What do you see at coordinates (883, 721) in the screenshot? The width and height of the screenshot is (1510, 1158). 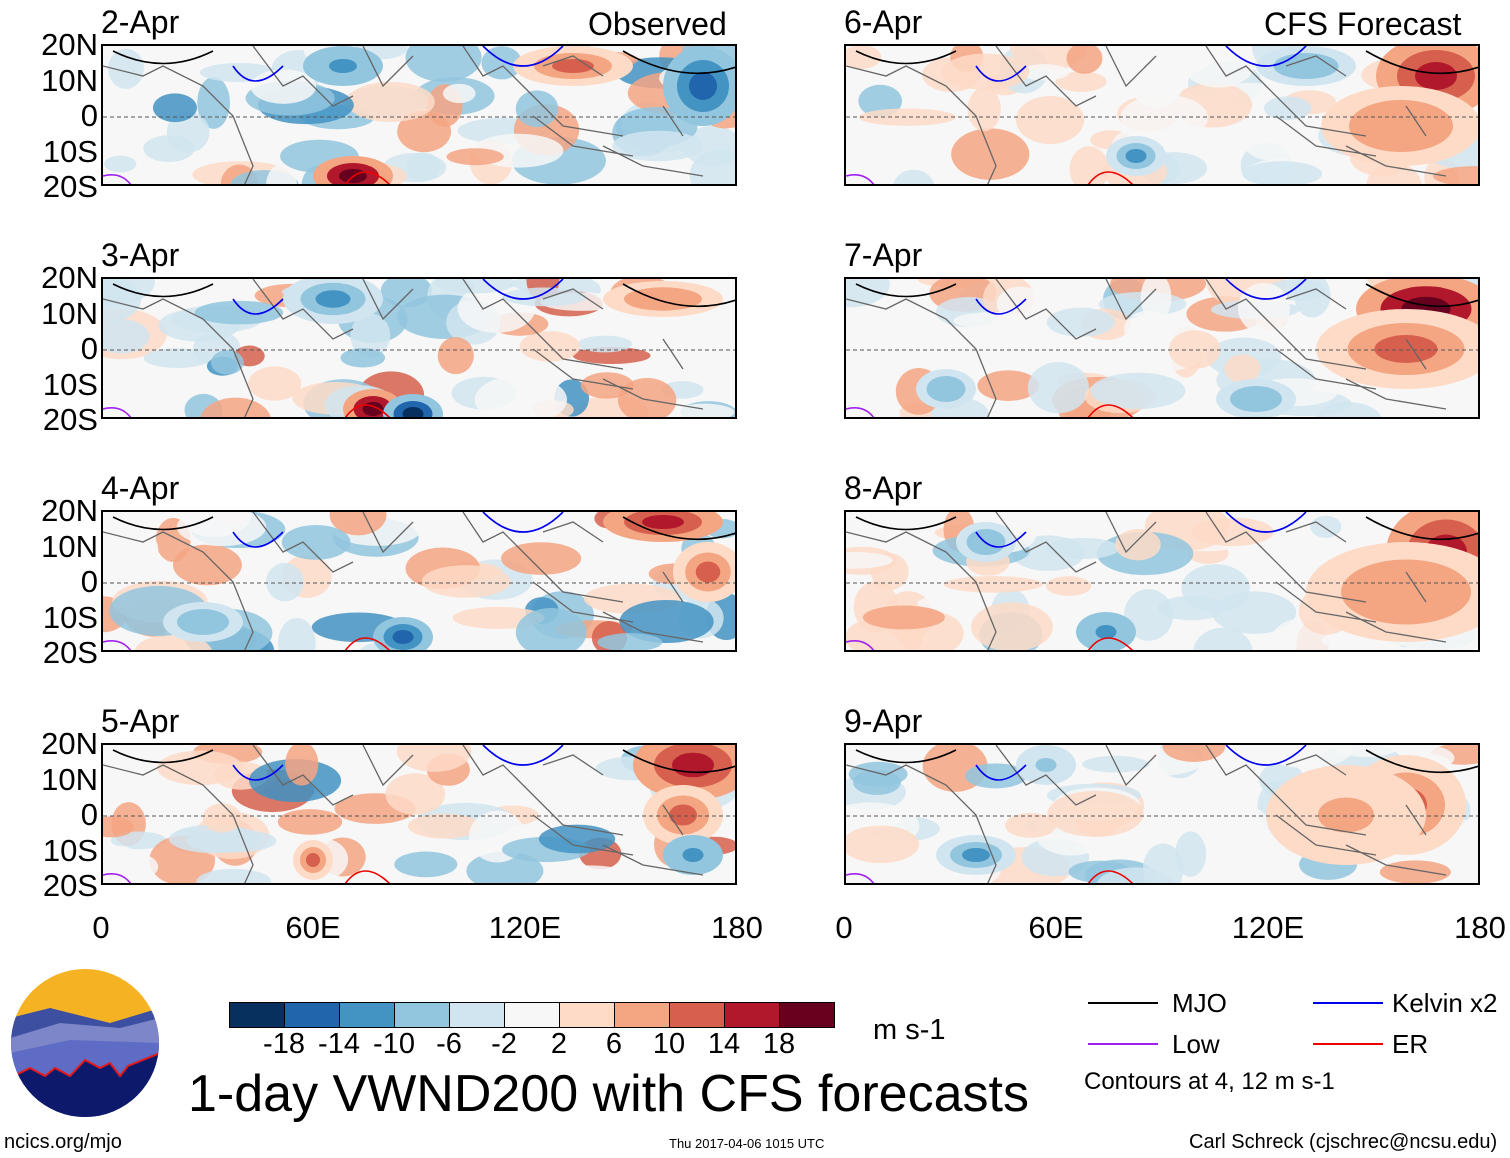 I see `panel-date-label: 9-Apr` at bounding box center [883, 721].